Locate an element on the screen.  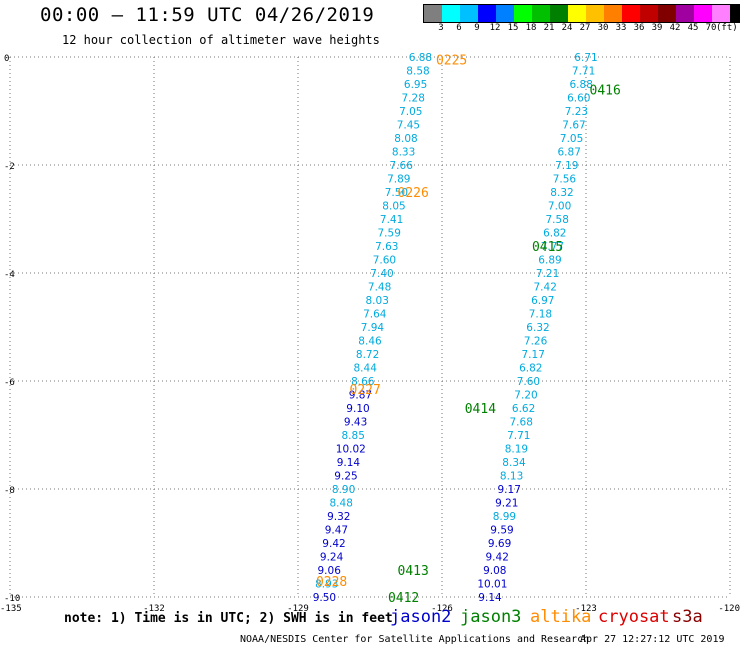
data-point-label: 8.34 is located at coordinates (514, 463).